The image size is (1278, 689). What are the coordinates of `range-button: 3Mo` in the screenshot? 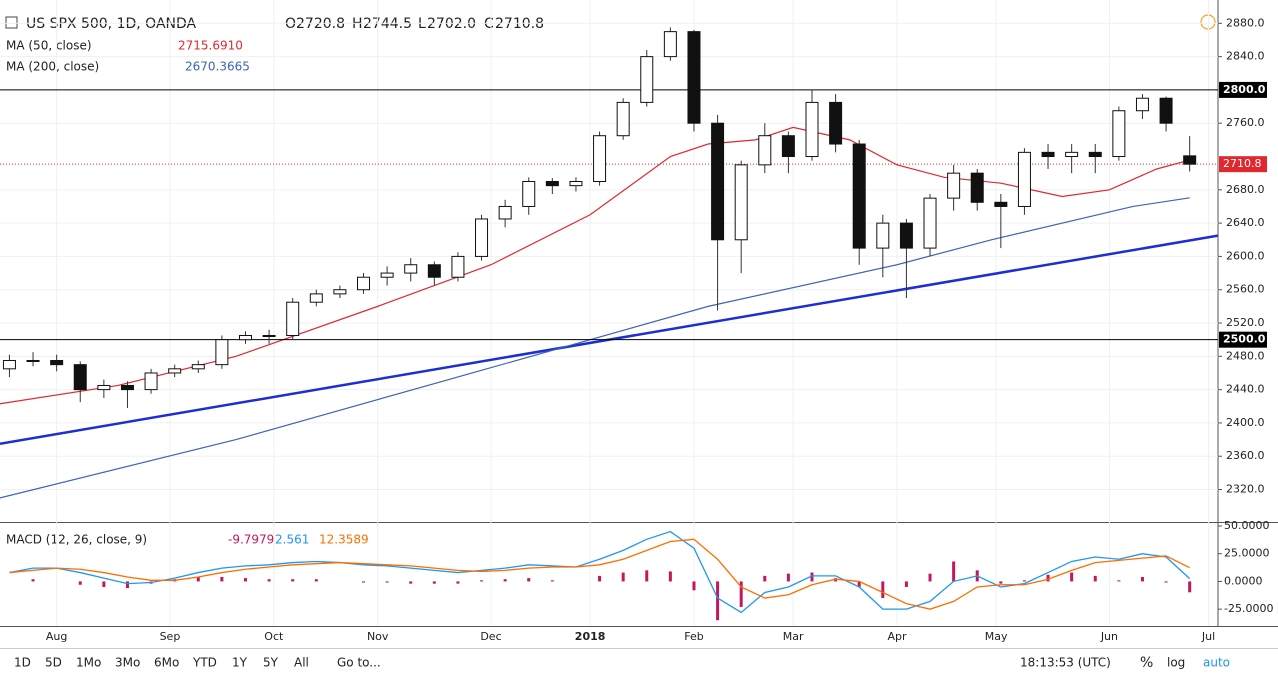 It's located at (127, 663).